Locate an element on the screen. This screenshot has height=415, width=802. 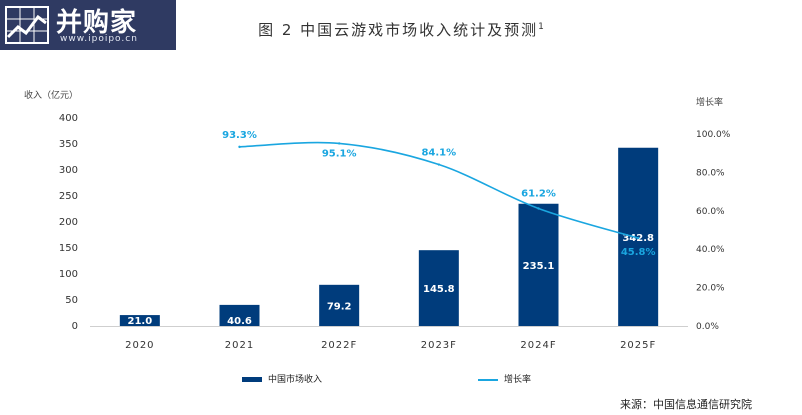
y-tick-left-label: 350 is located at coordinates (68, 144).